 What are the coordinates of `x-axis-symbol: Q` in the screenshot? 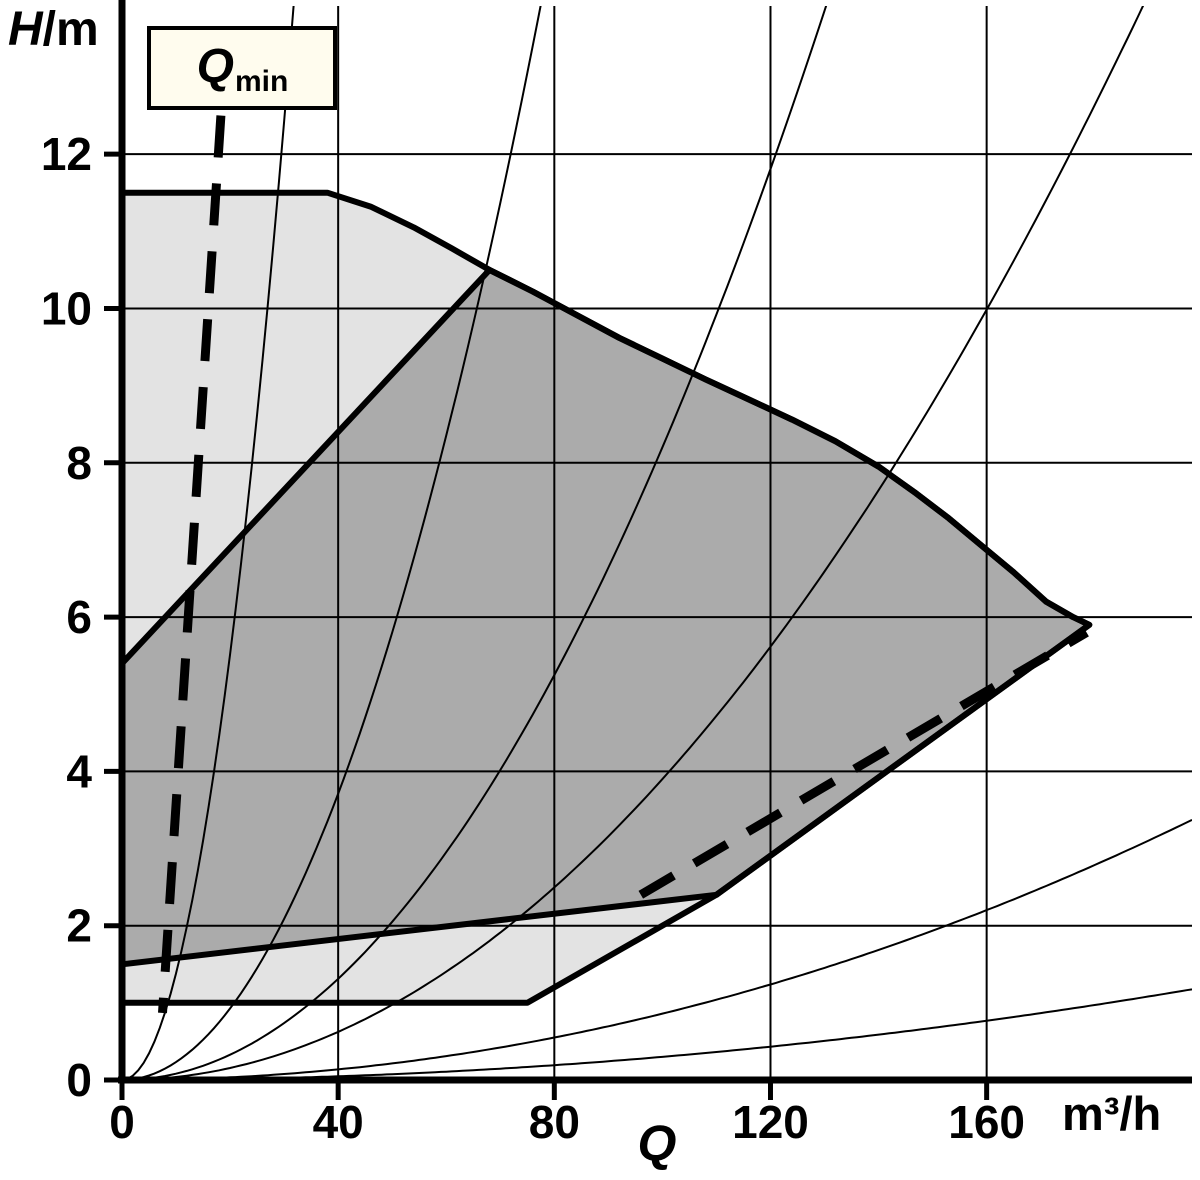 It's located at (657, 1143).